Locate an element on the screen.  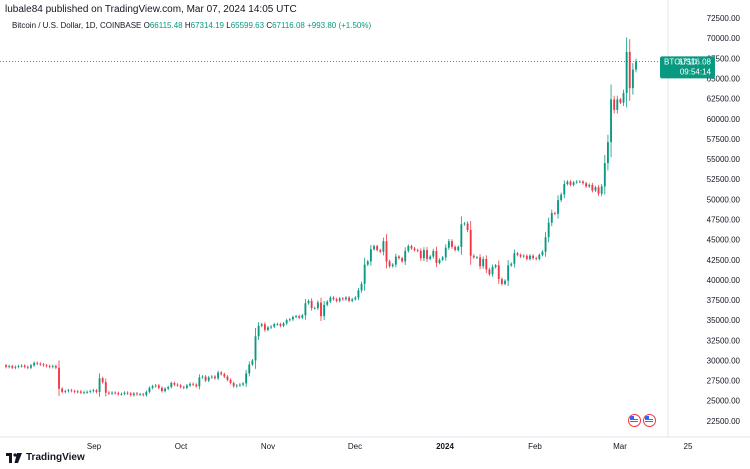
y-tick-label: 35000.00 is located at coordinates (724, 320).